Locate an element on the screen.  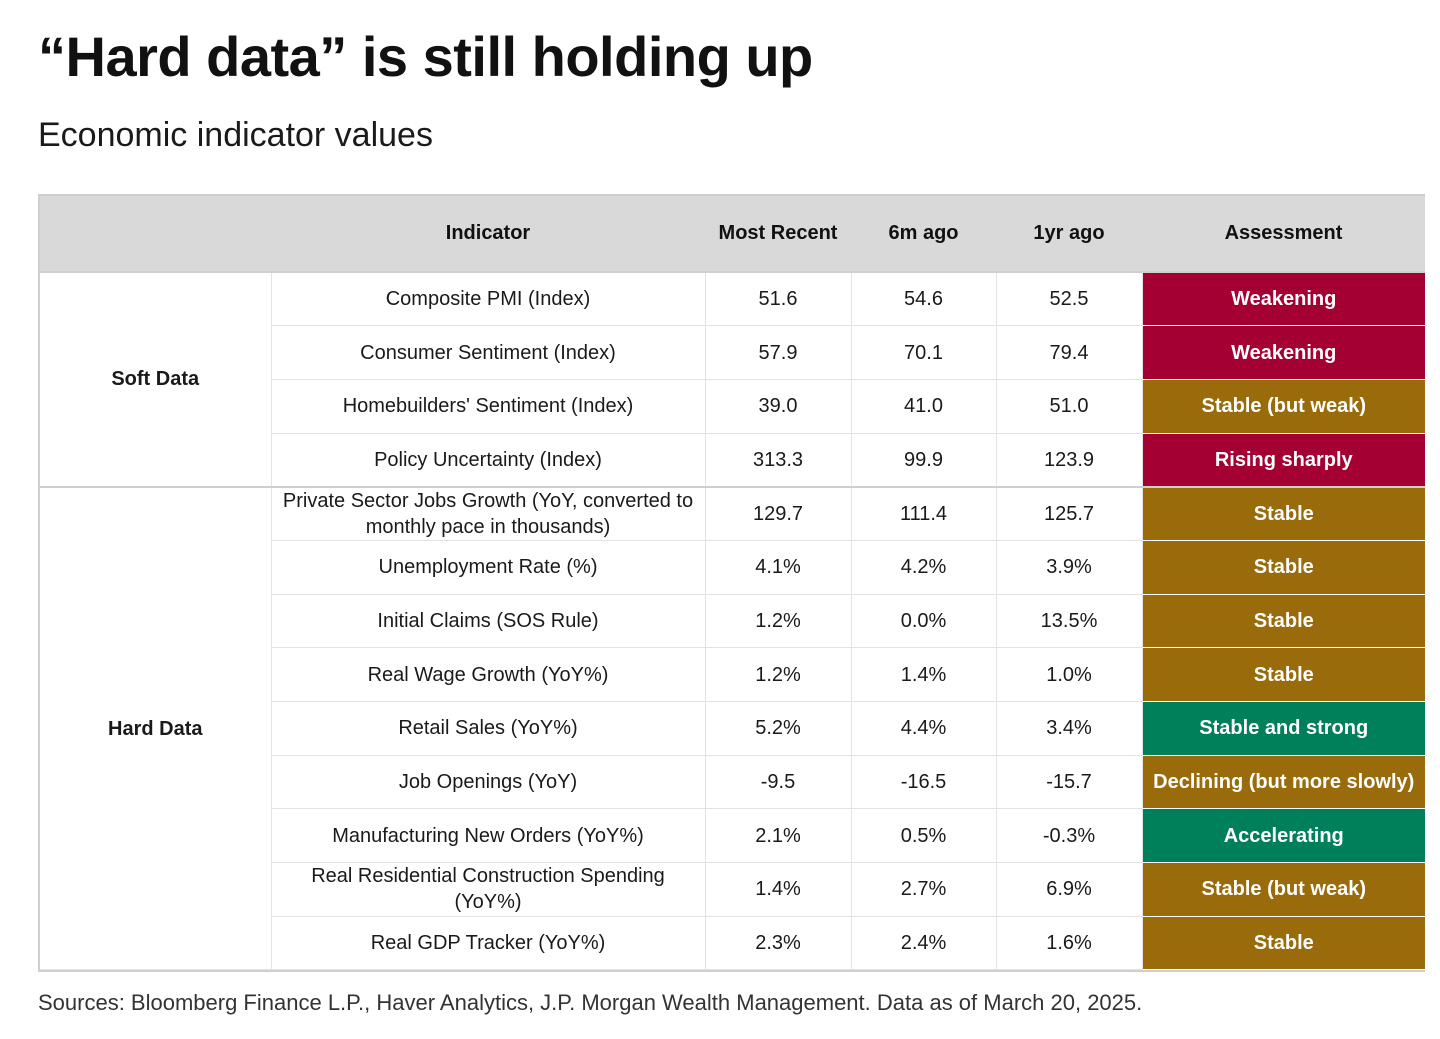
one-year-ago-cell: 3.4% is located at coordinates (1069, 728).